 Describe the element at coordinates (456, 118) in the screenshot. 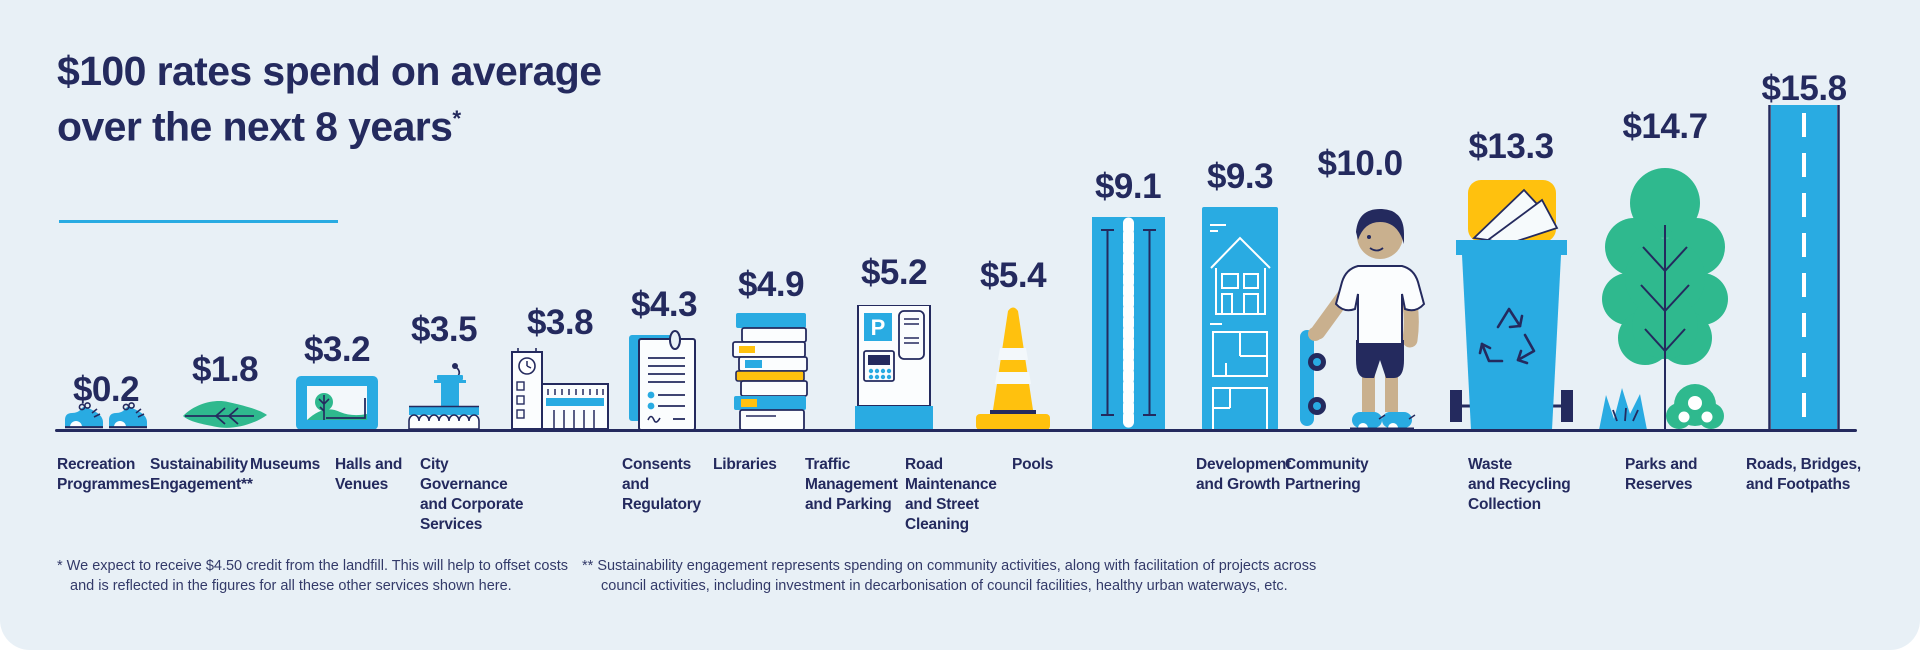

I see `title-asterisk: *` at that location.